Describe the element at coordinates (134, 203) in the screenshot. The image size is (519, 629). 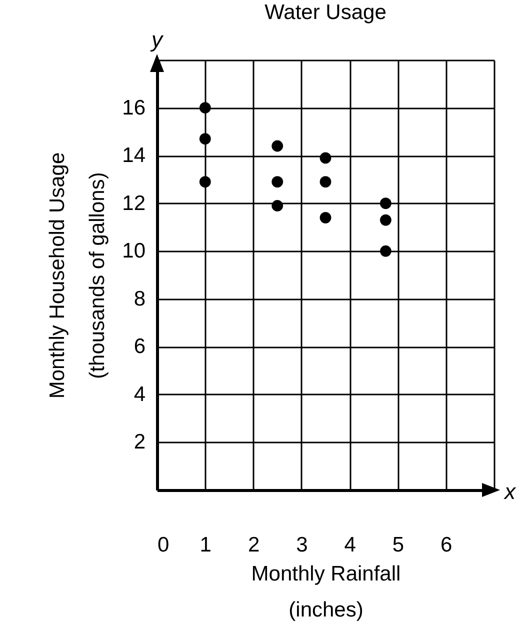
I see `y-tick-label: 12` at that location.